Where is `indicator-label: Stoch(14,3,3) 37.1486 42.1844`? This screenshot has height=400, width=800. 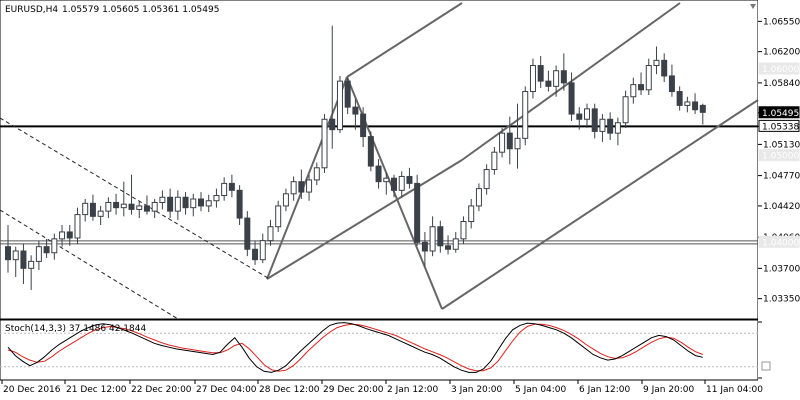
indicator-label: Stoch(14,3,3) 37.1486 42.1844 is located at coordinates (75, 329).